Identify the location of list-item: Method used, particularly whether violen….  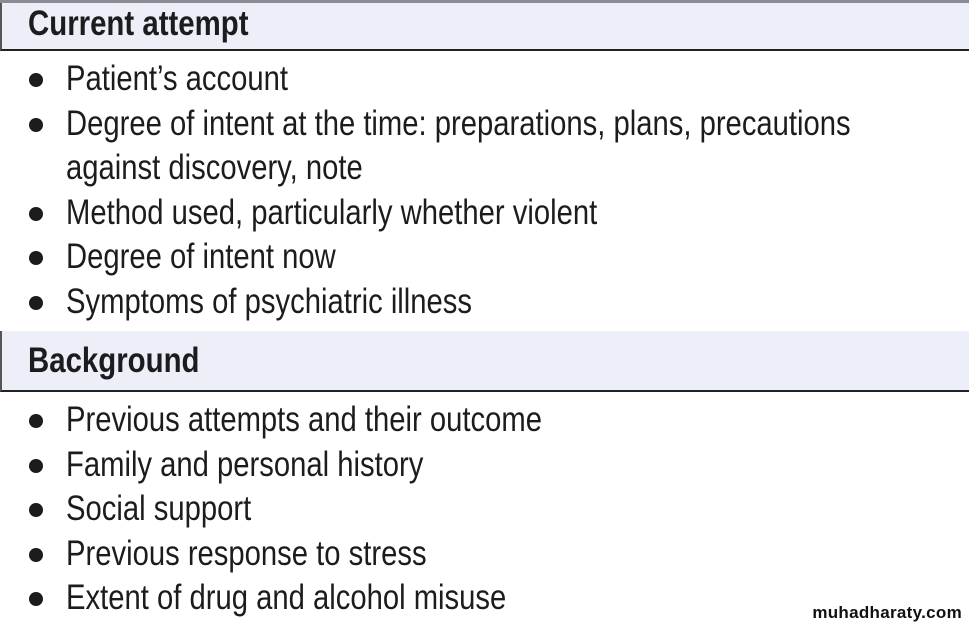
(484, 213).